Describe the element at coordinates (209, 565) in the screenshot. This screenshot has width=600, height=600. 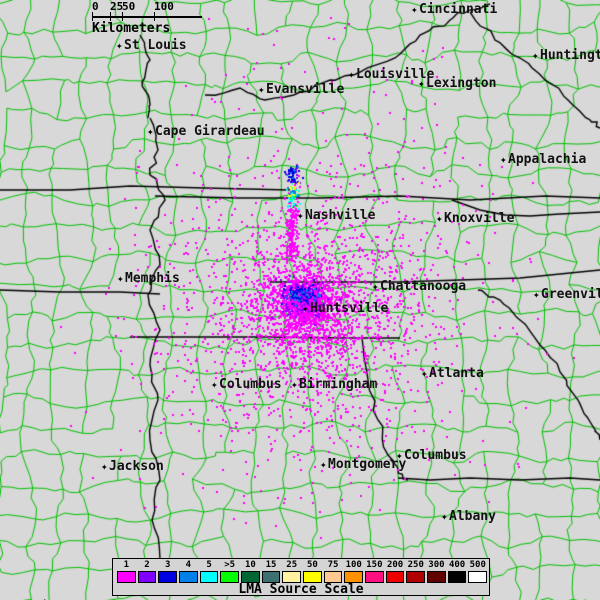
I see `legend-value-label: 5` at that location.